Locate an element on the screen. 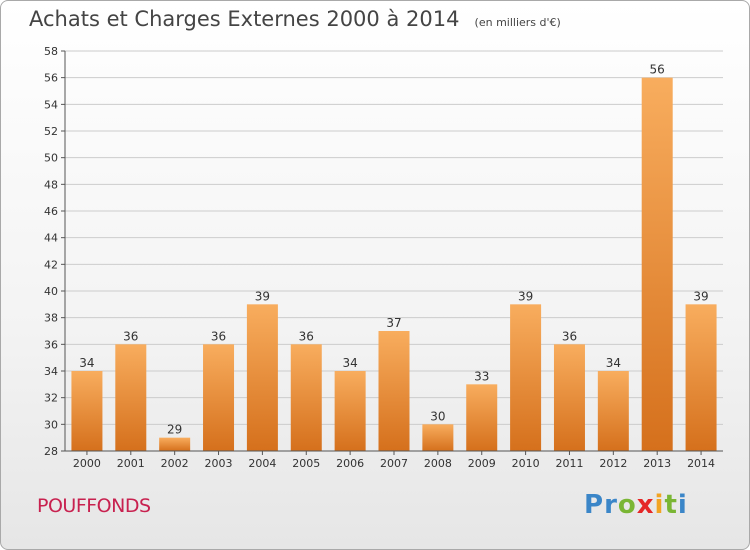 This screenshot has height=550, width=750. y-tick-label: 30 is located at coordinates (51, 424).